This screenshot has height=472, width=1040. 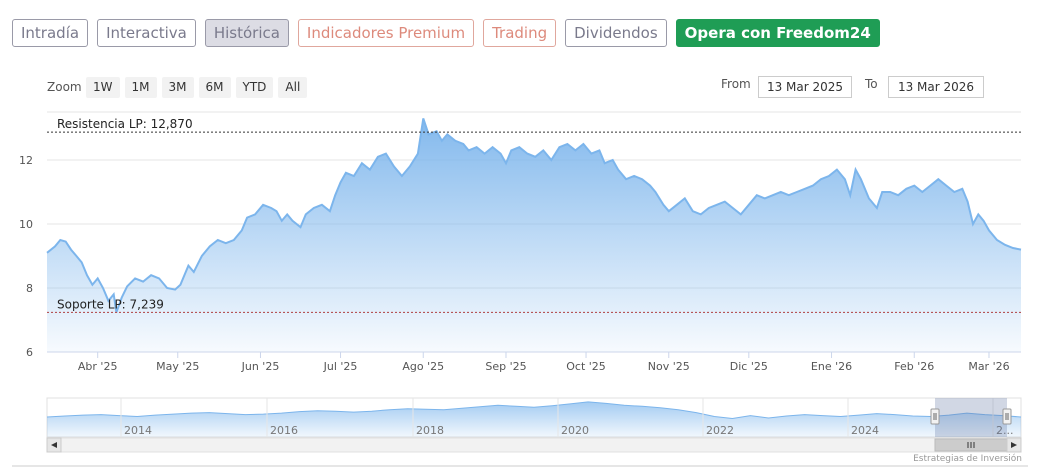 What do you see at coordinates (50, 33) in the screenshot?
I see `tab-intradia: Intradía` at bounding box center [50, 33].